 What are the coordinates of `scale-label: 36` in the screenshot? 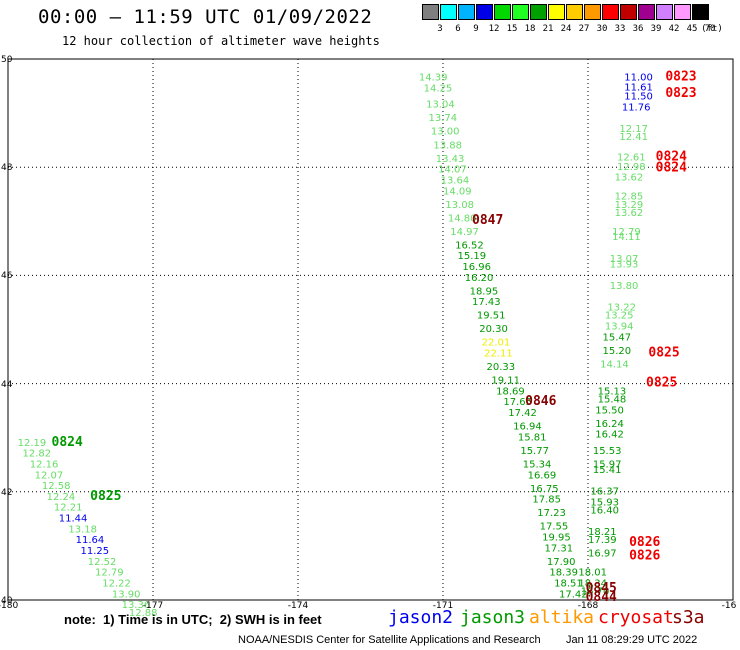 It's located at (638, 29).